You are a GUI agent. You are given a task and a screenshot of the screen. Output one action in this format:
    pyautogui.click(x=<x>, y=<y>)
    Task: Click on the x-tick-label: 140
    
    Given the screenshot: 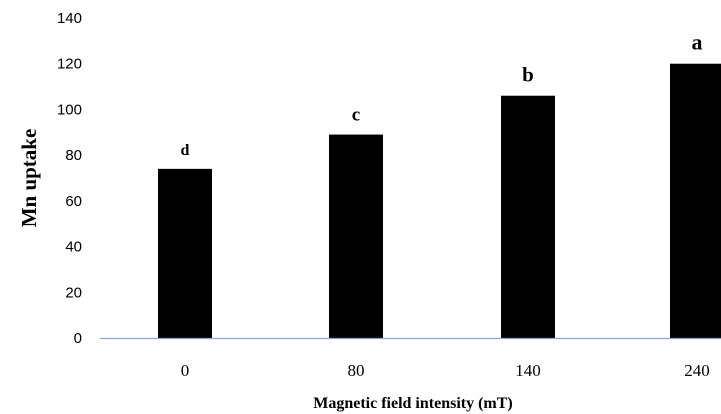 What is the action you would take?
    pyautogui.click(x=528, y=370)
    